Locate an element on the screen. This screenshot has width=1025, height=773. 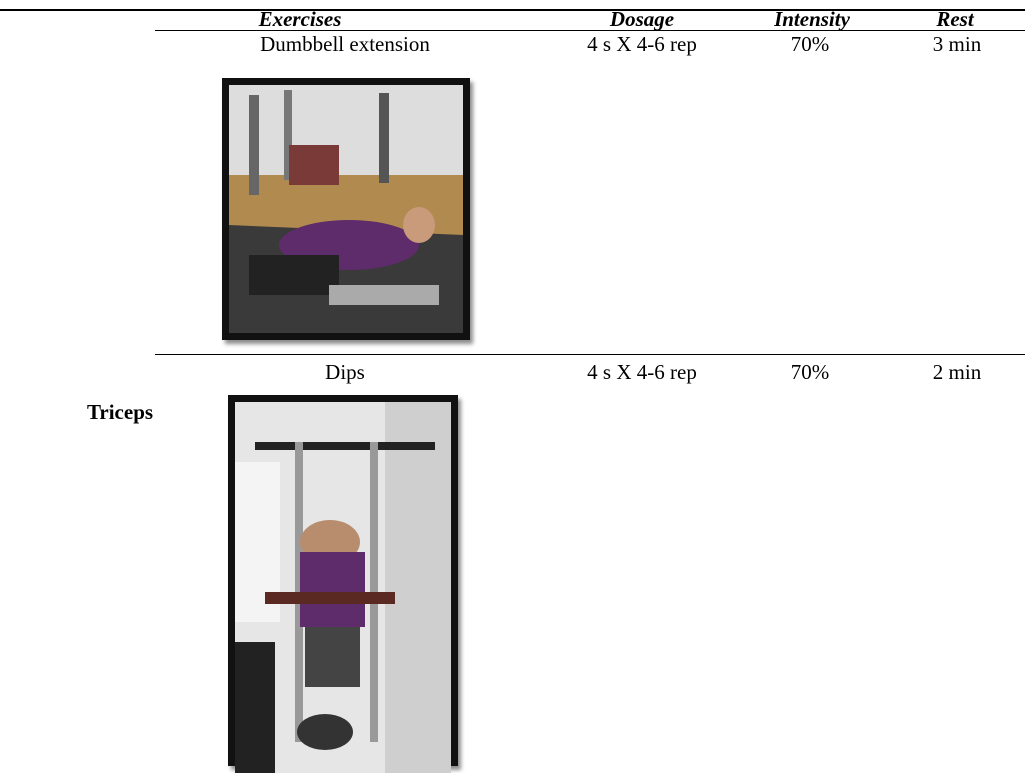
cell: 3 min is located at coordinates (957, 44).